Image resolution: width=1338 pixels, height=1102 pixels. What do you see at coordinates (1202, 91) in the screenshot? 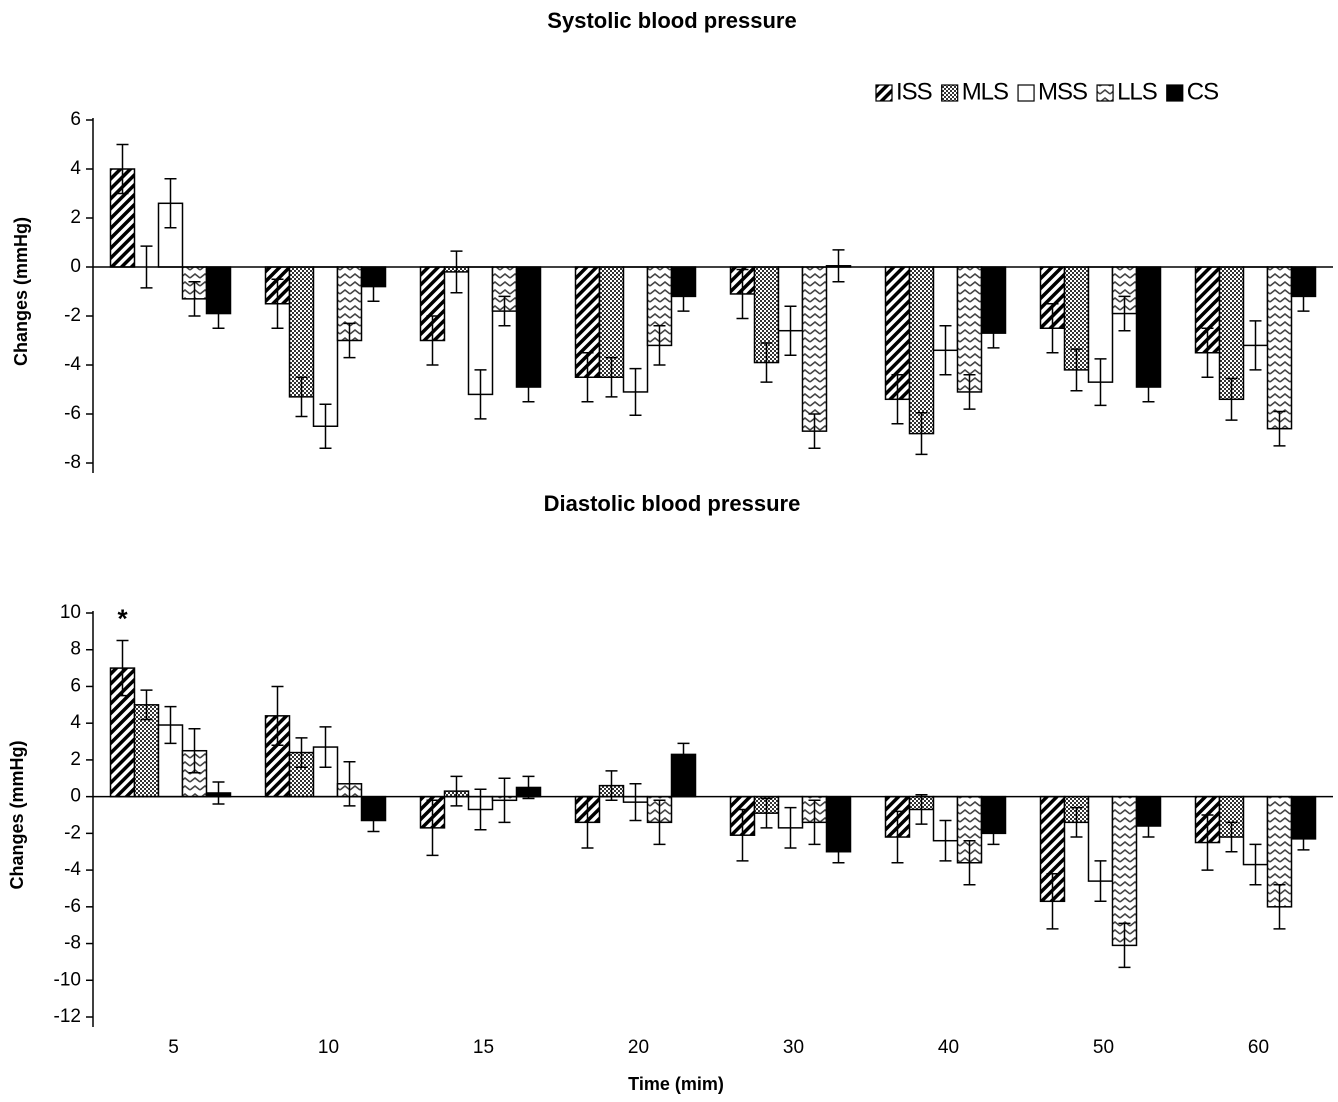
I see `legend-label: CS` at bounding box center [1202, 91].